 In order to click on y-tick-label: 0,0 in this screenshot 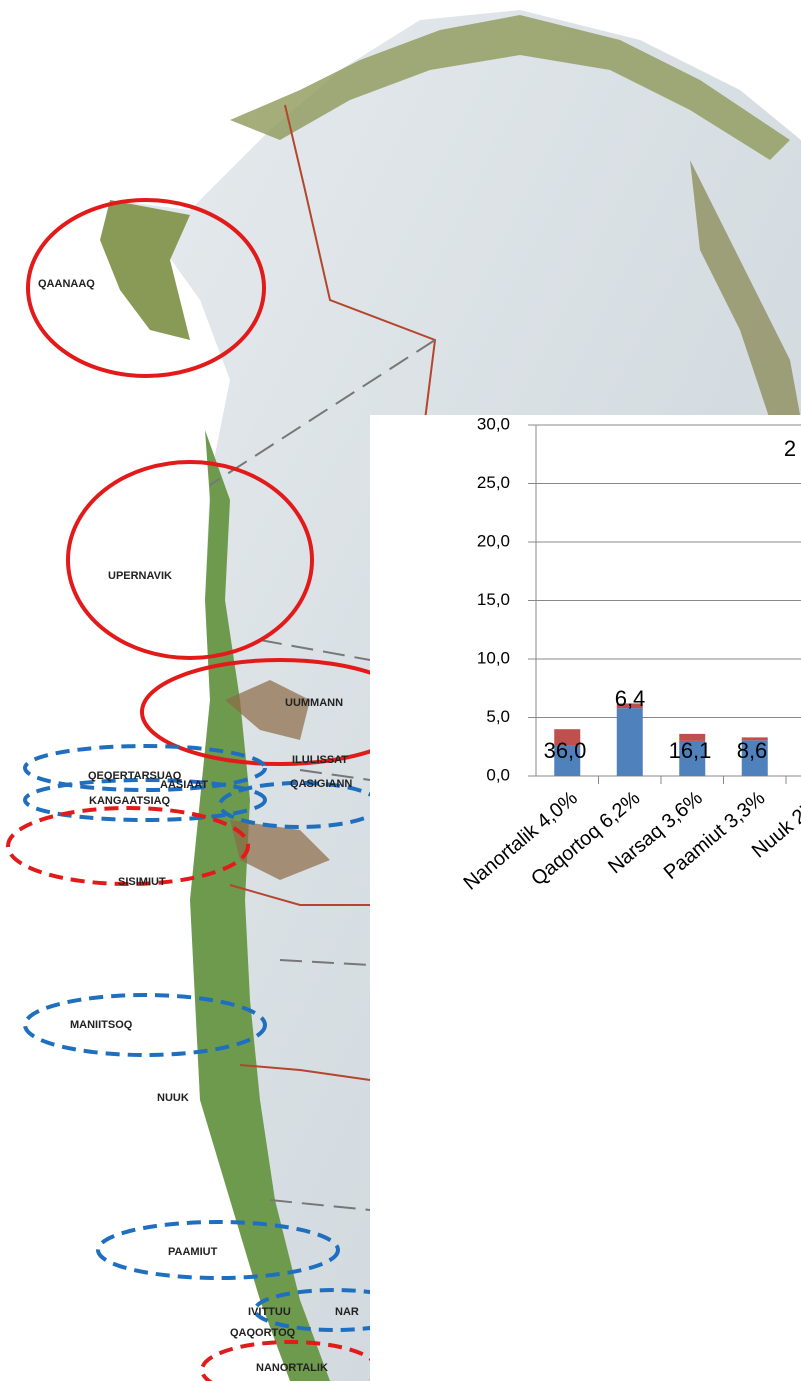, I will do `click(498, 774)`.